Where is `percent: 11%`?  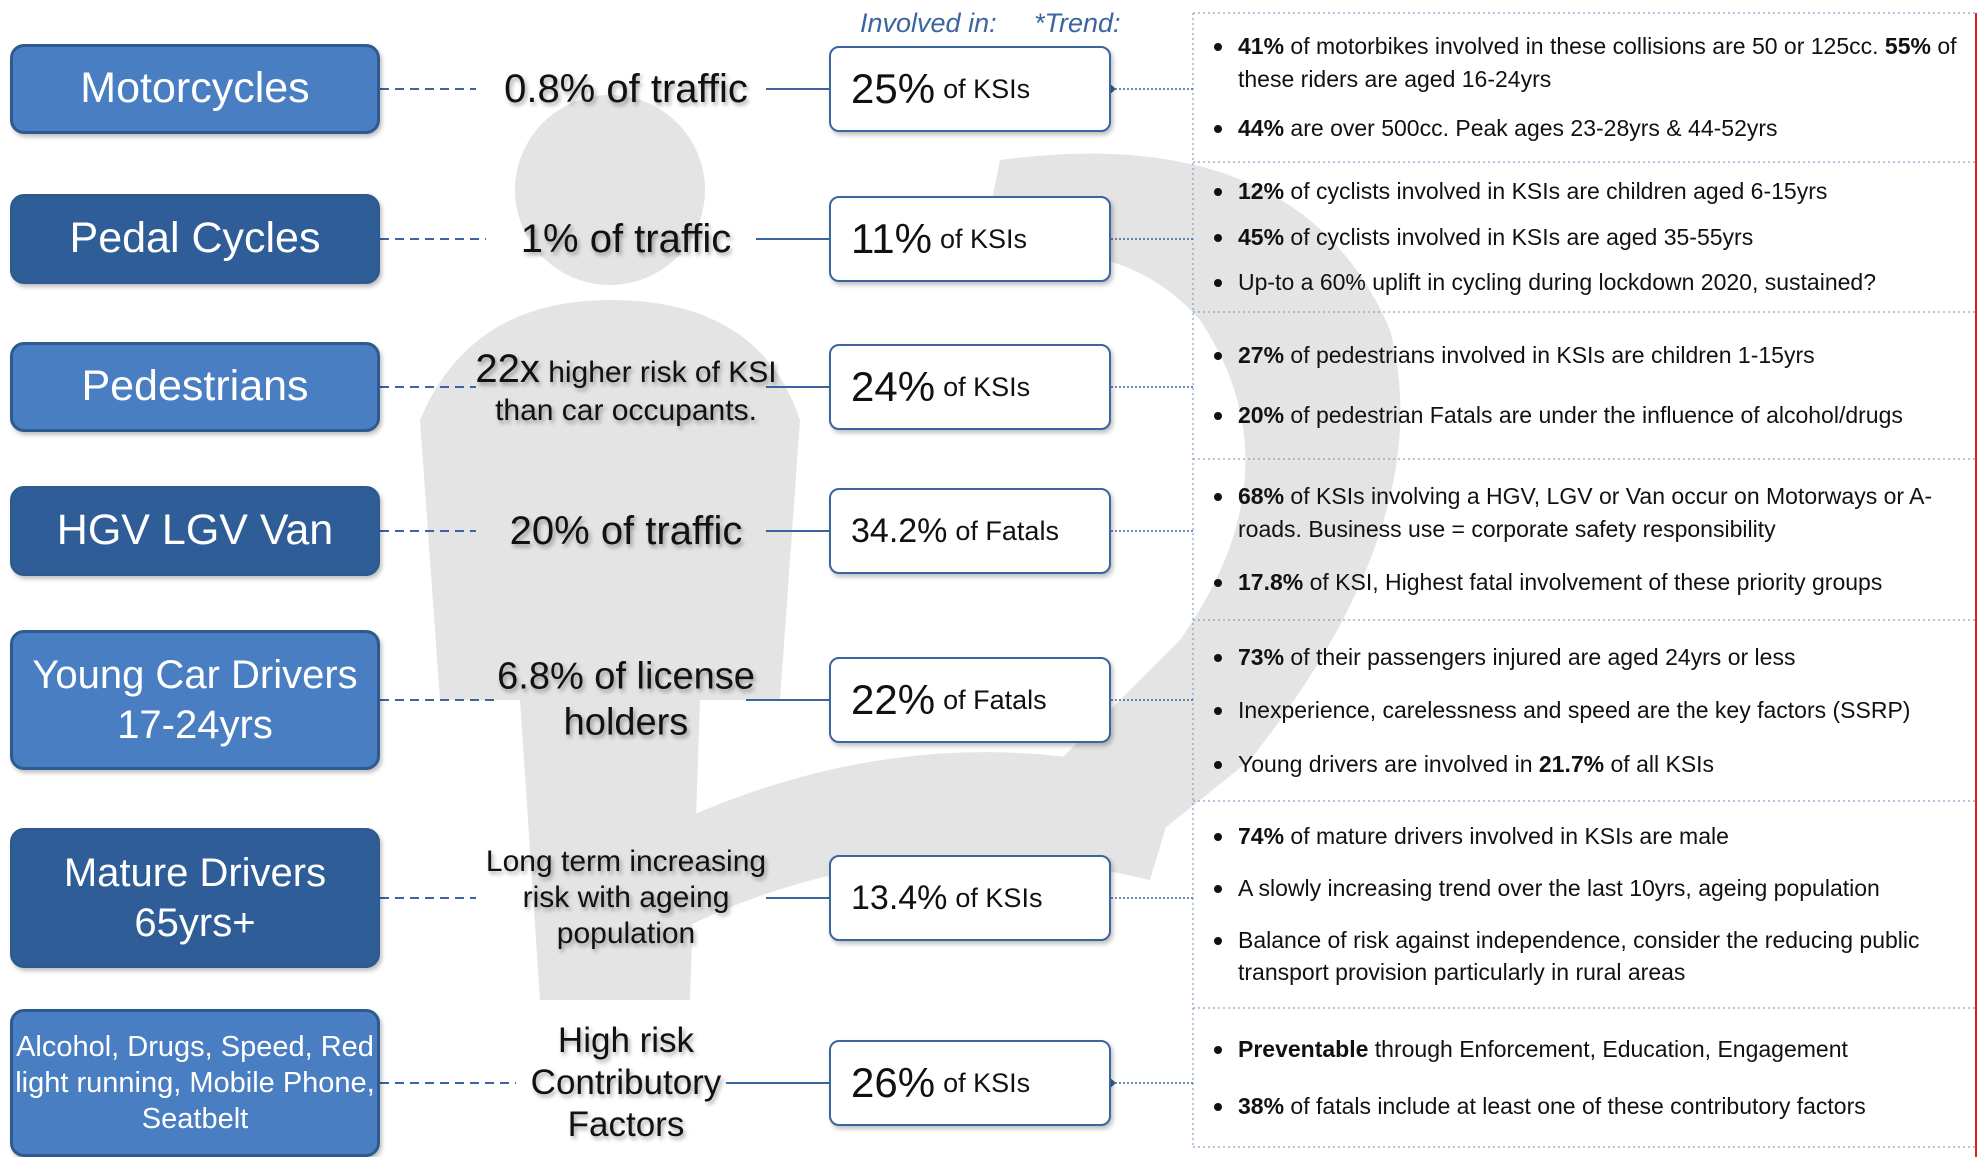 percent: 11% is located at coordinates (891, 238).